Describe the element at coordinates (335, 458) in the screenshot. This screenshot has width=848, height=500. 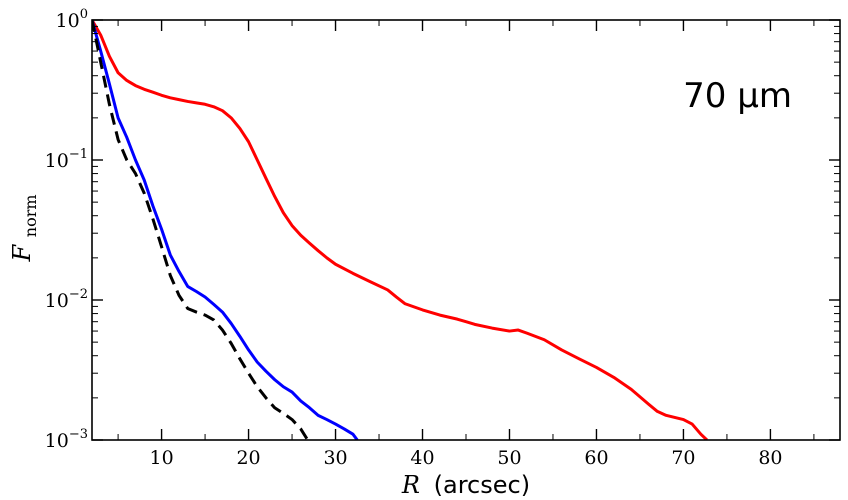
I see `x-tick-label: 30` at that location.